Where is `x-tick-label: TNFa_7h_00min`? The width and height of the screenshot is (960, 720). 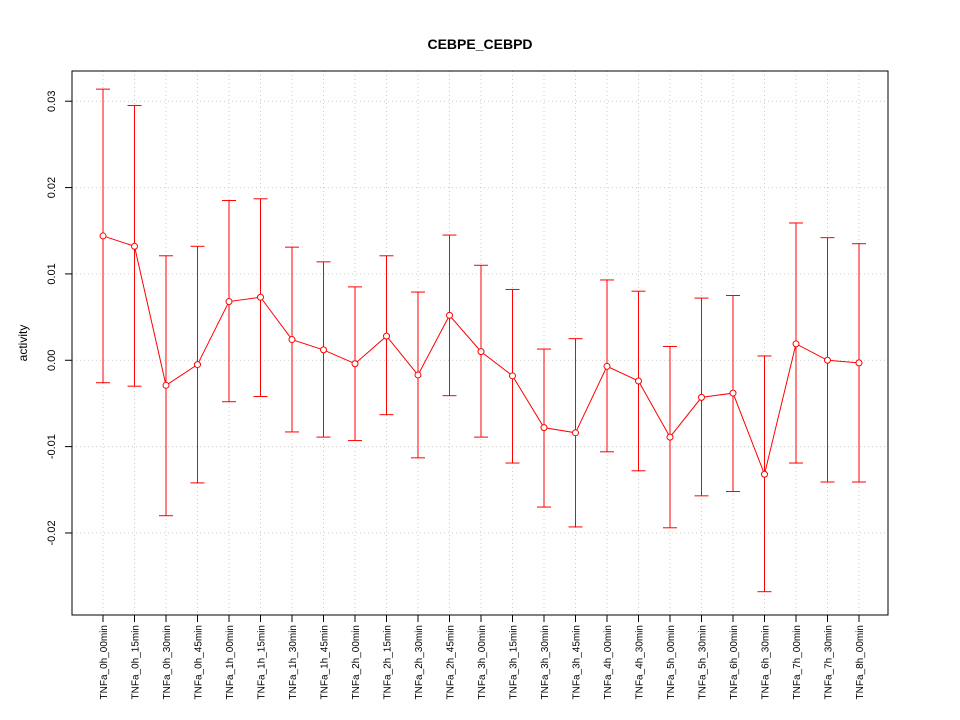
x-tick-label: TNFa_7h_00min is located at coordinates (797, 662).